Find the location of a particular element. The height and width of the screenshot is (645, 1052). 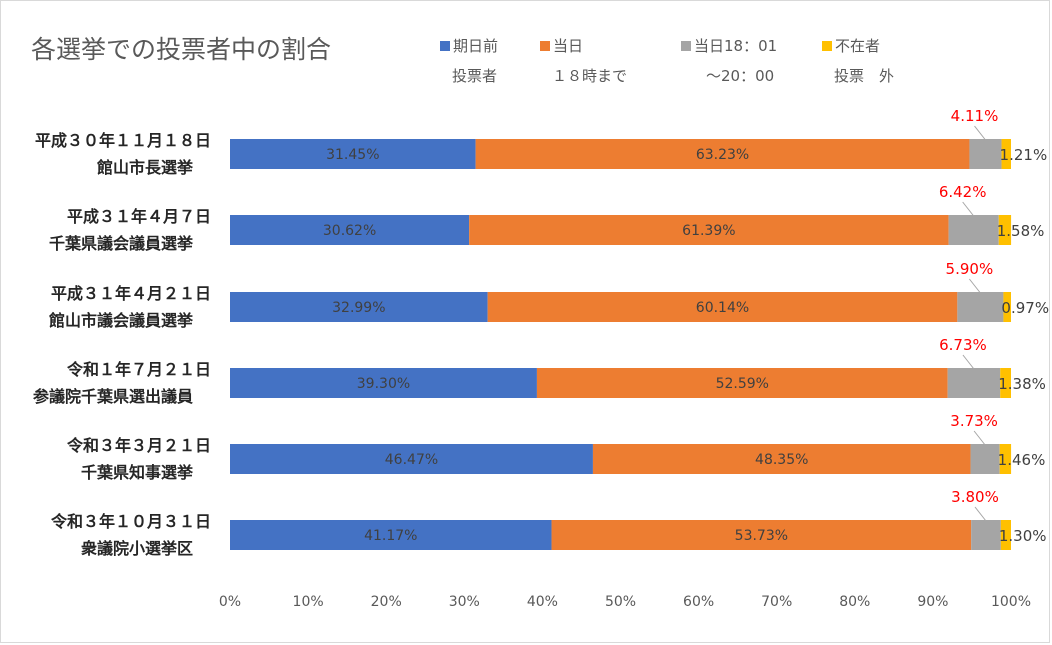

legend-label-line-2: １８時まで is located at coordinates (590, 76).